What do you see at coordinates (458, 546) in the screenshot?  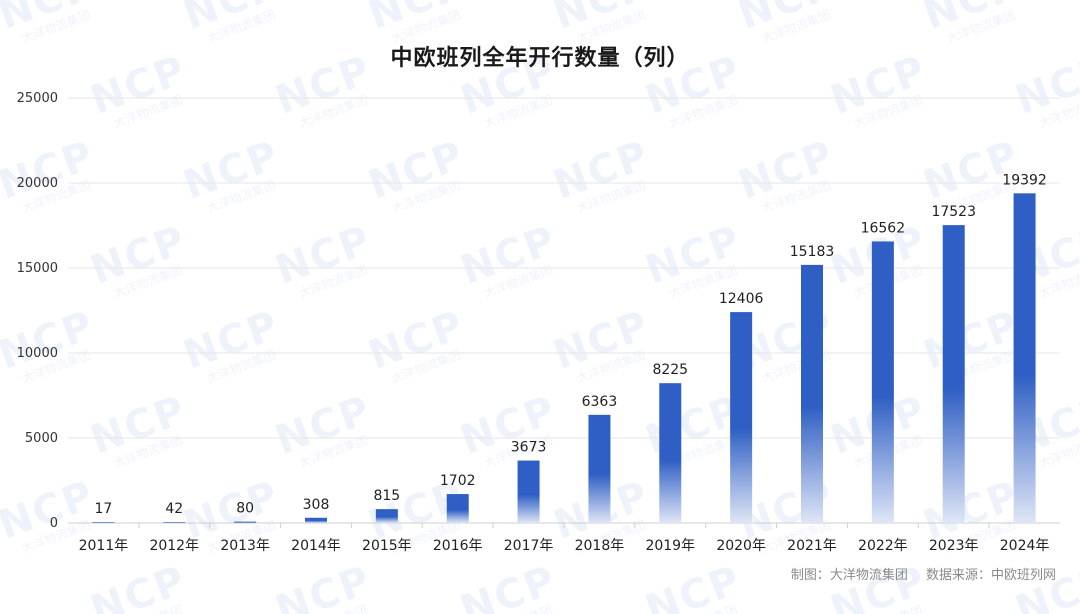 I see `x-tick-label: 2016年` at bounding box center [458, 546].